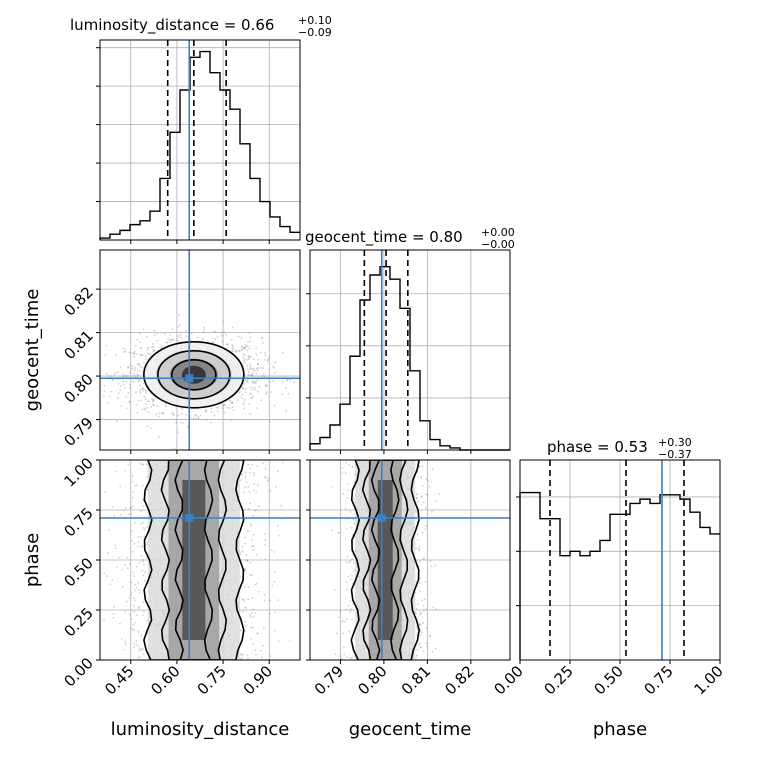  What do you see at coordinates (597, 447) in the screenshot?
I see `title-main: phase = 0.53` at bounding box center [597, 447].